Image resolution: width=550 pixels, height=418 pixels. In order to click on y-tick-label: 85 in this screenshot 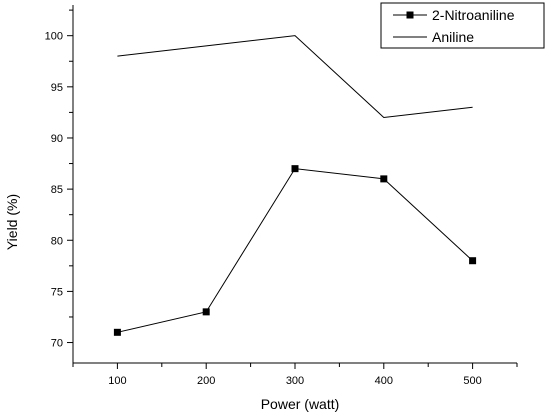, I will do `click(57, 190)`.